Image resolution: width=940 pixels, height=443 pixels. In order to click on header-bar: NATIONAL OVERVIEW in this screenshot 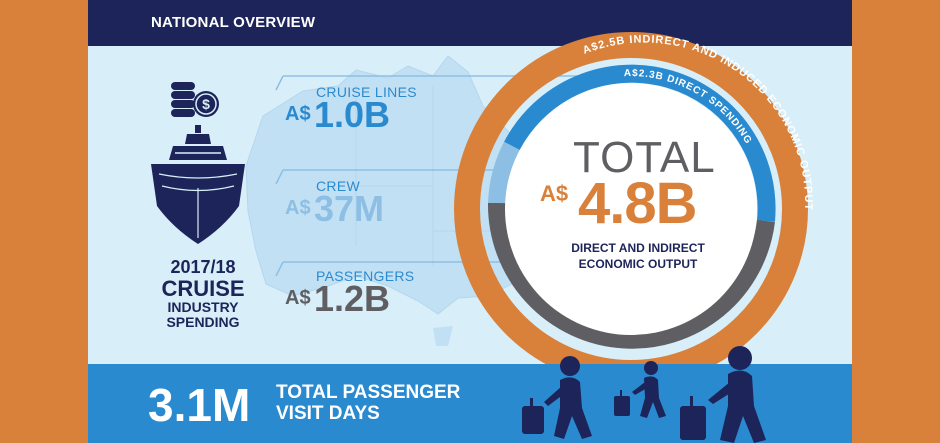, I will do `click(470, 23)`.